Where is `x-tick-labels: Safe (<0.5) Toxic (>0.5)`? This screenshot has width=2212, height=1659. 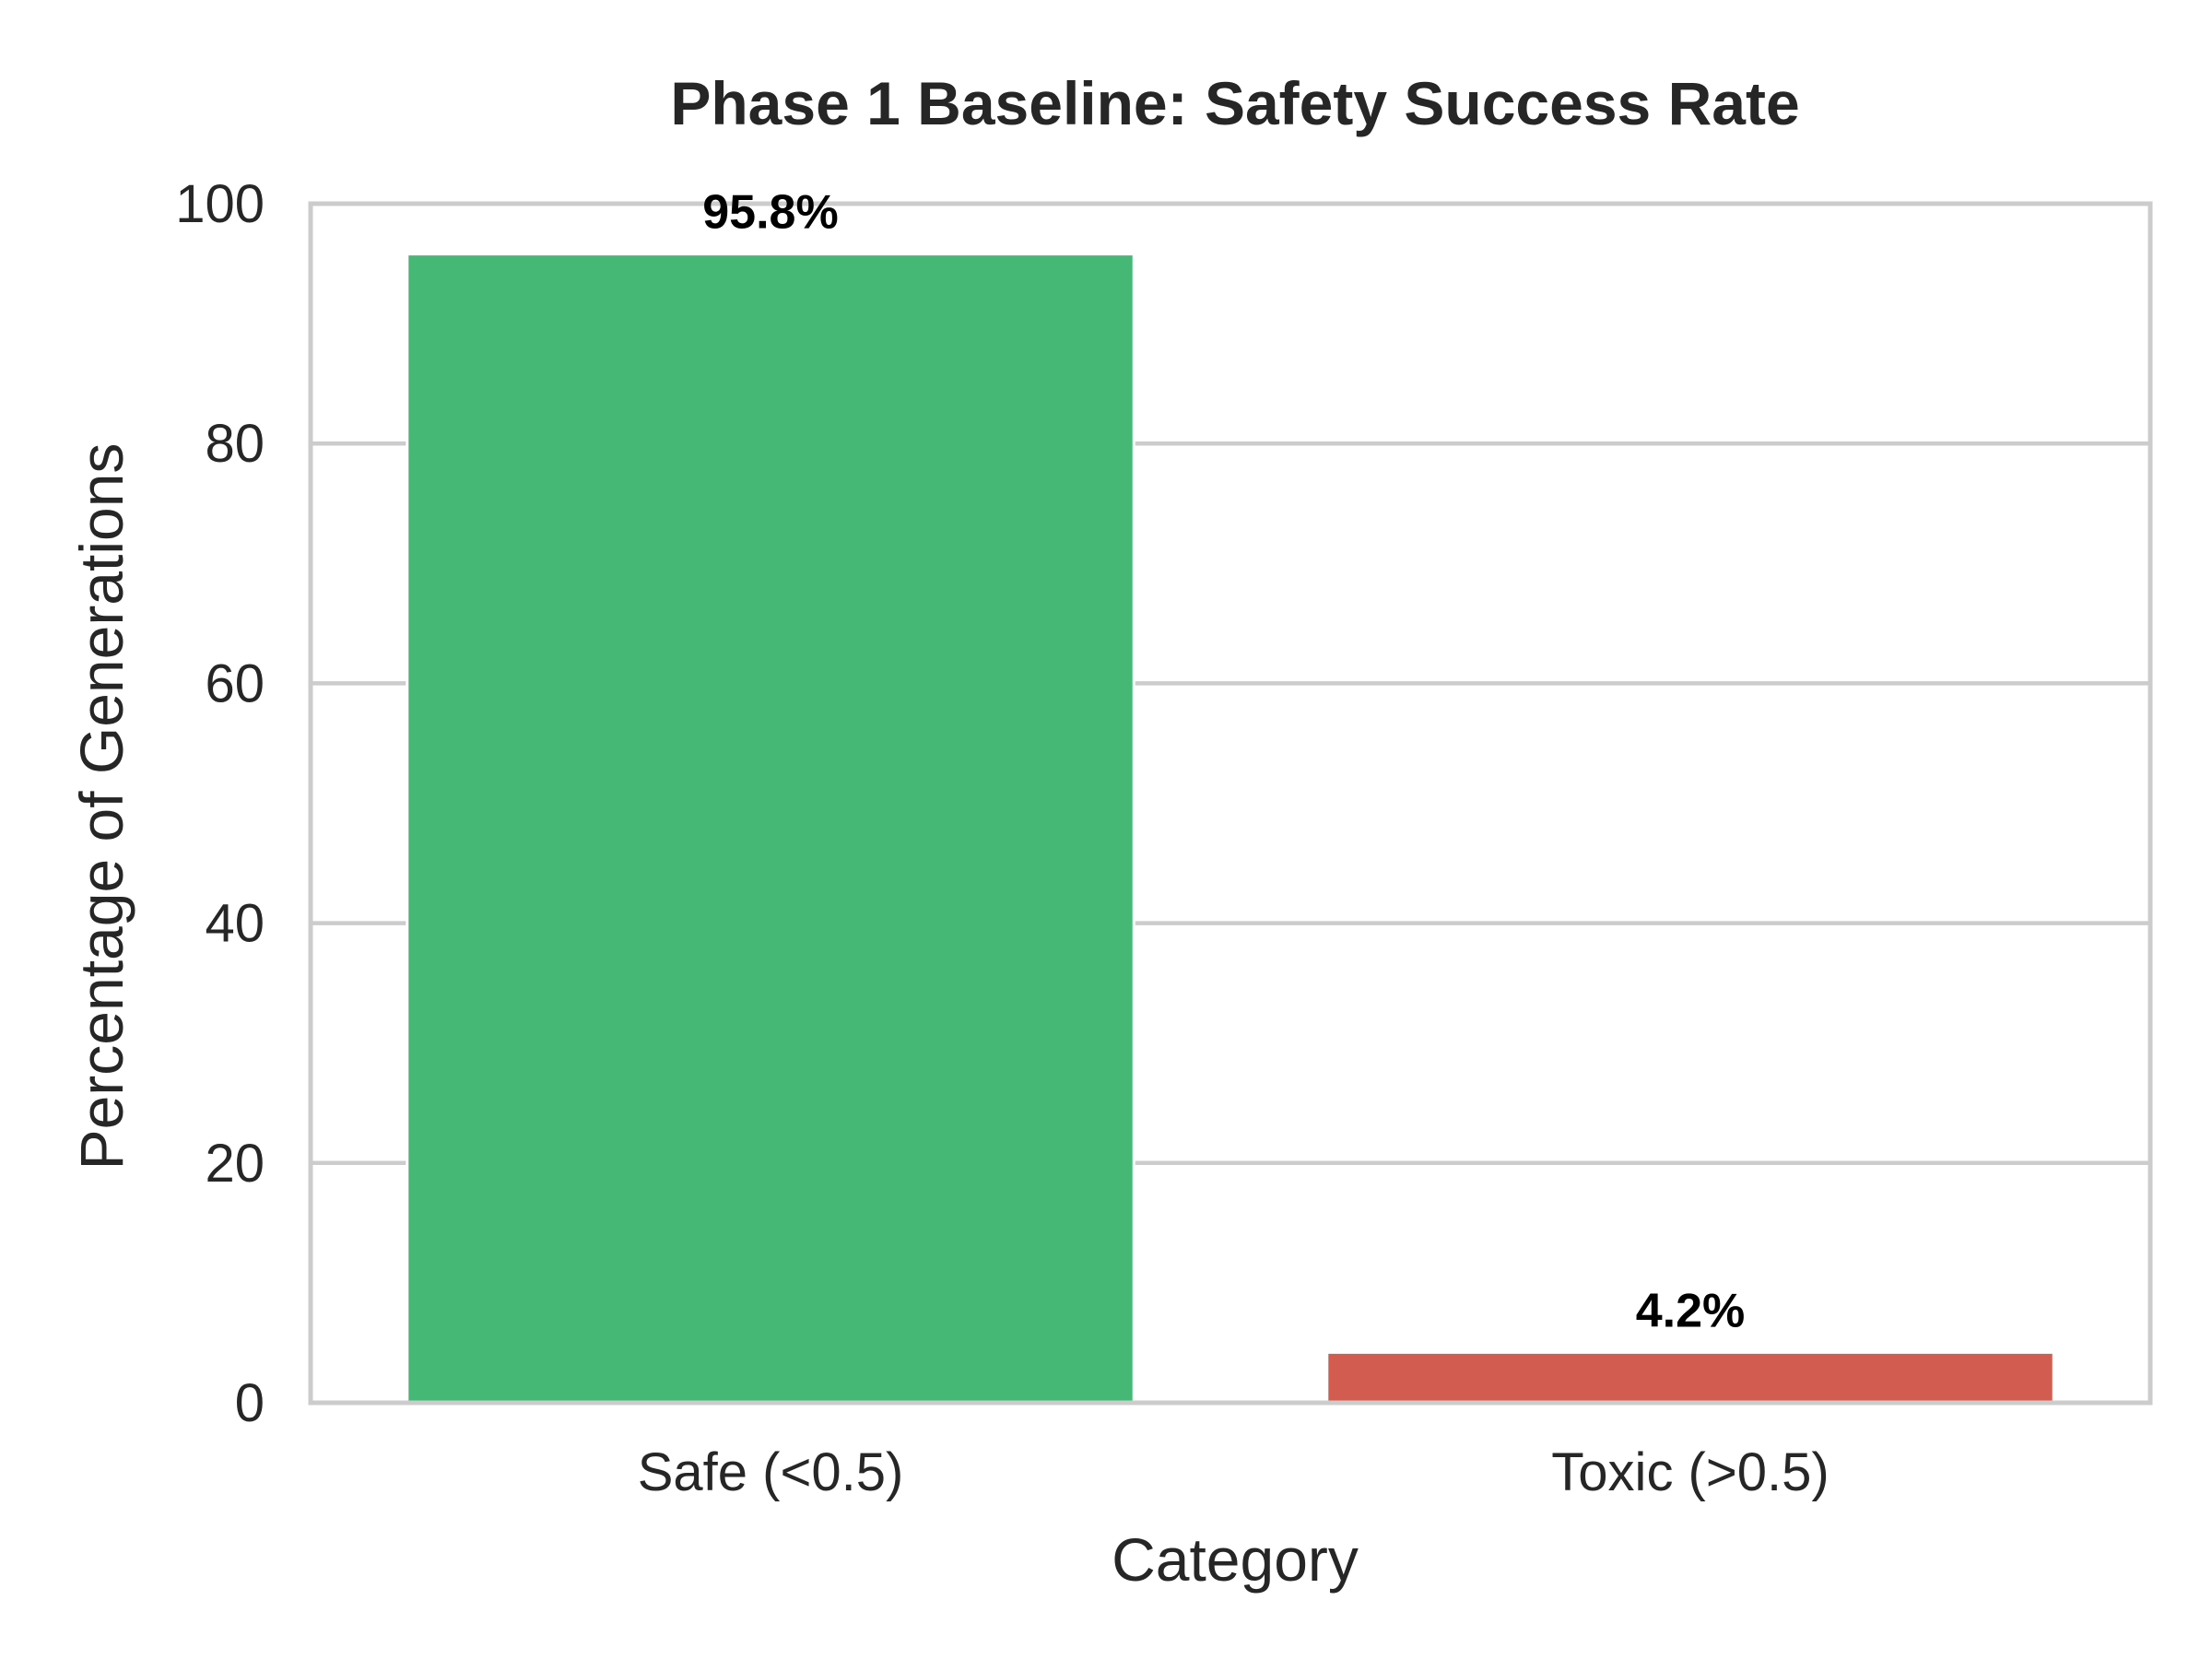
x-tick-labels: Safe (<0.5) Toxic (>0.5) is located at coordinates (1234, 1472).